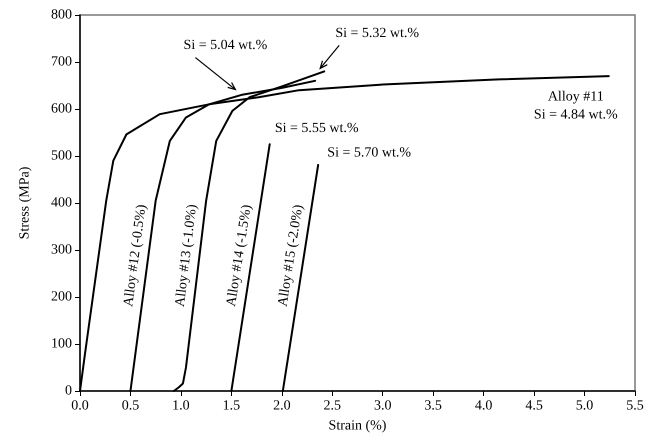 The image size is (664, 447). Describe the element at coordinates (61, 62) in the screenshot. I see `y-tick-label: 700` at that location.